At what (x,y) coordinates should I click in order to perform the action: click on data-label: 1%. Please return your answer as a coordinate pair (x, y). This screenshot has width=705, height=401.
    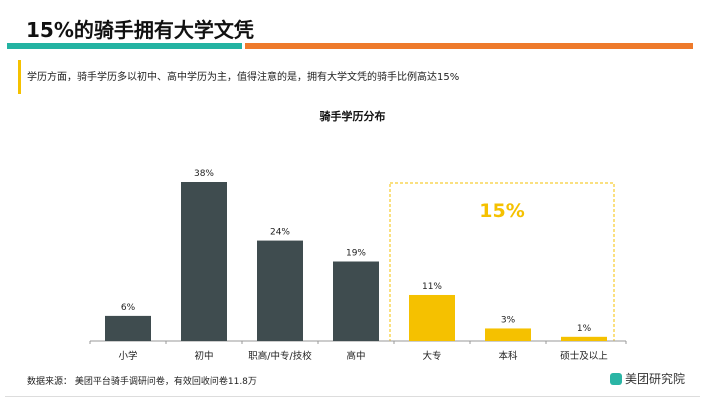
    Looking at the image, I should click on (584, 329).